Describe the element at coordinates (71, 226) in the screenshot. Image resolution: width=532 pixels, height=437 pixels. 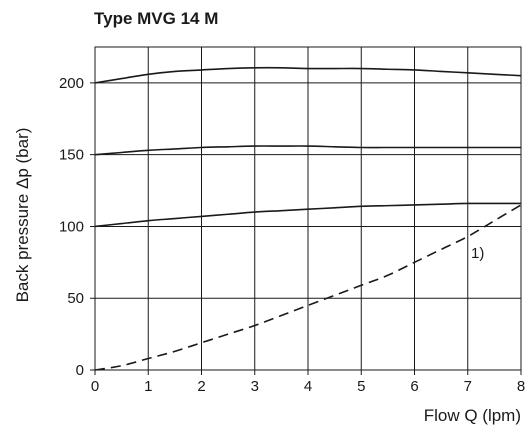
I see `y-tick-label: 100` at that location.